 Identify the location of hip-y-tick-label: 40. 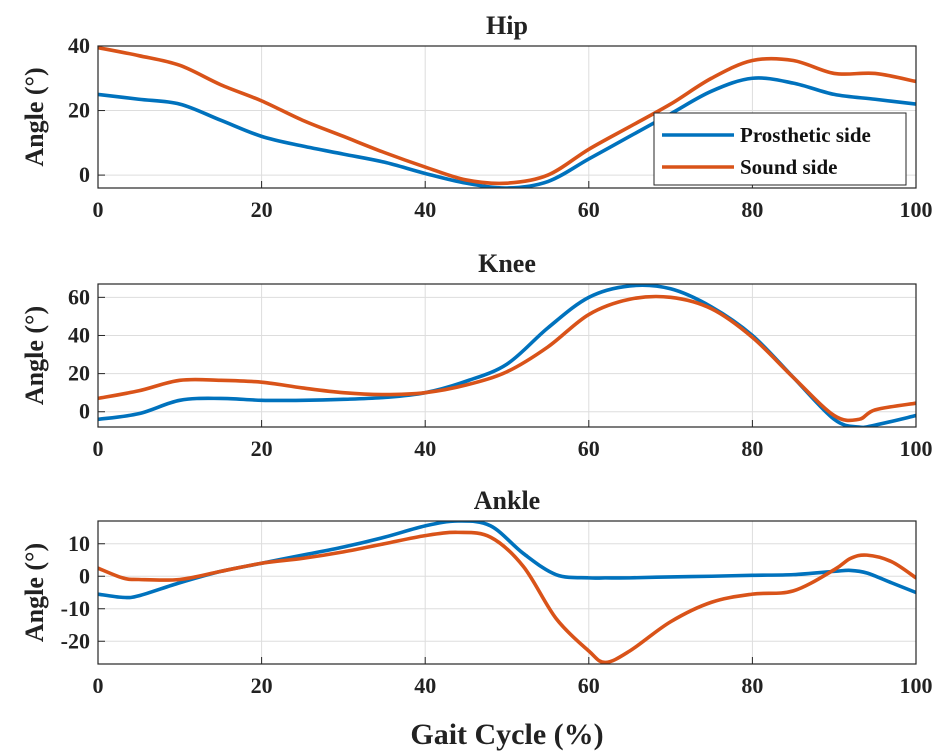
(79, 45).